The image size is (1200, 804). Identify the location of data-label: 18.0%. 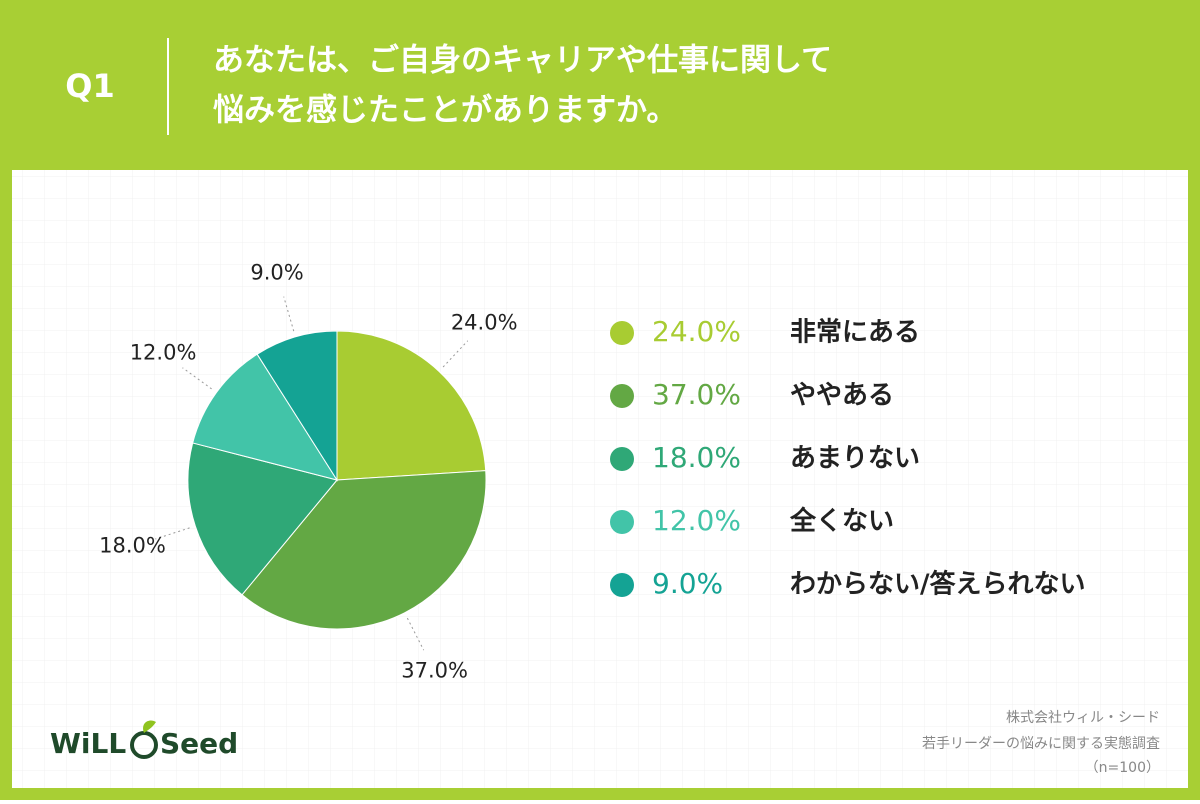
(132, 545).